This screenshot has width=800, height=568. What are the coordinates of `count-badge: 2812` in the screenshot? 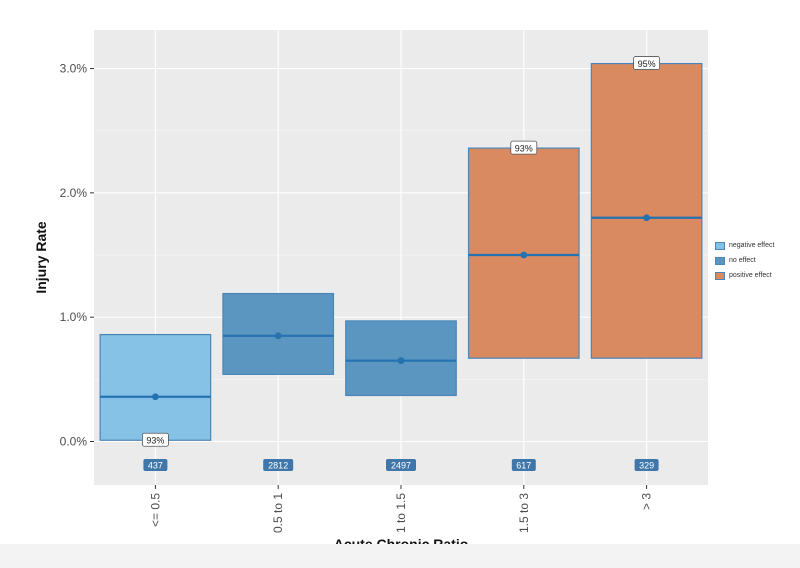 It's located at (278, 465).